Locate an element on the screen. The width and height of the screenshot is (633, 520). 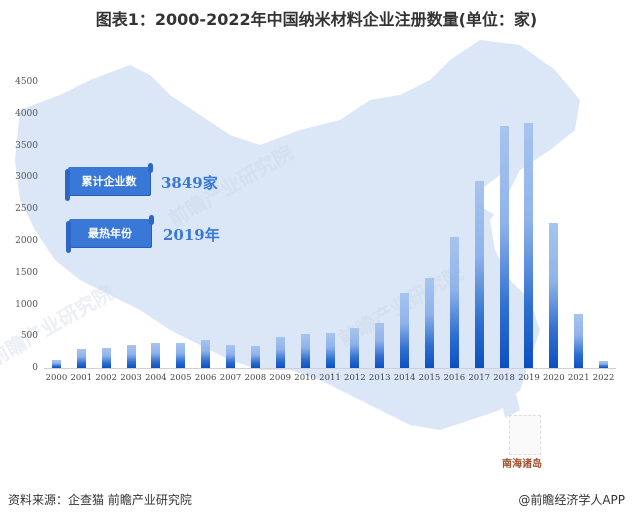
bar-2004 is located at coordinates (156, 355).